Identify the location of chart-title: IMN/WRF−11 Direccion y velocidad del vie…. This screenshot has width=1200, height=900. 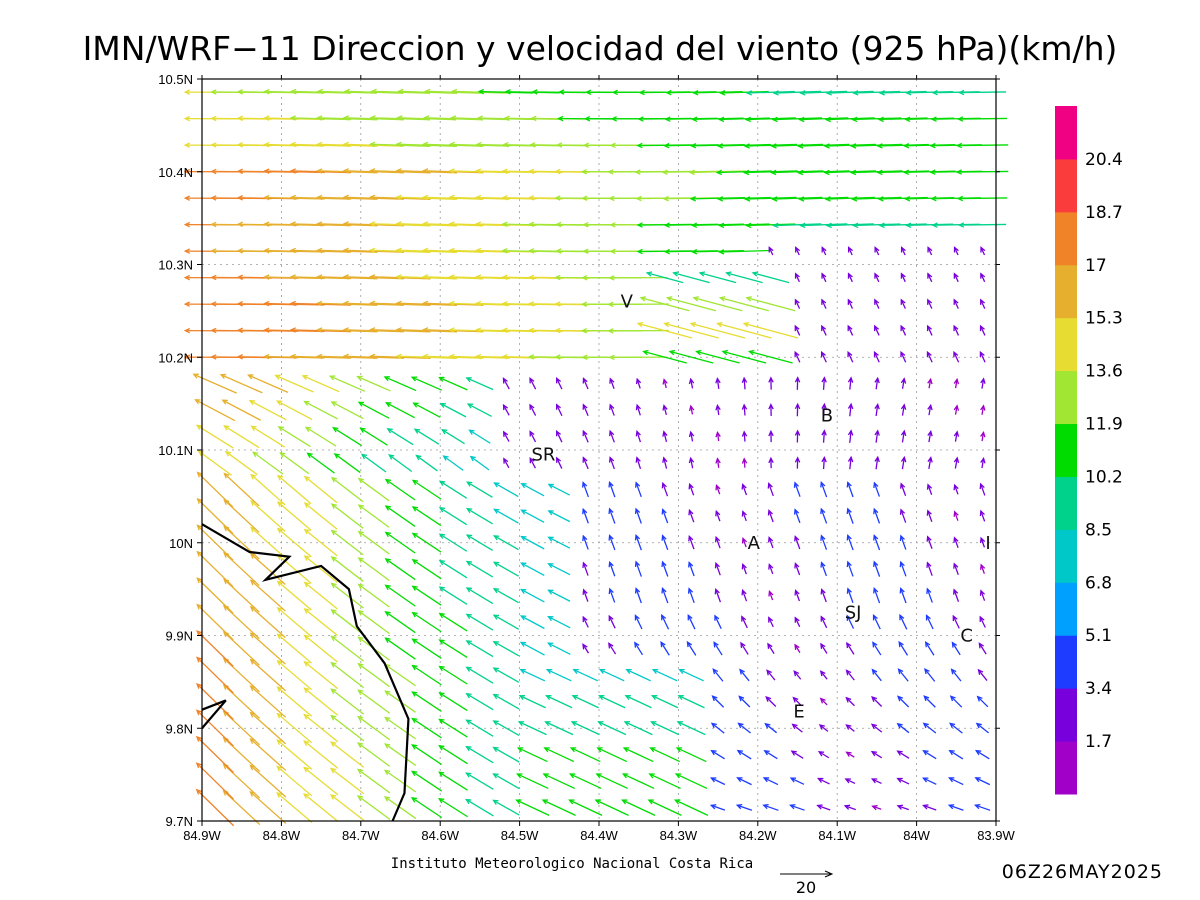
(600, 48).